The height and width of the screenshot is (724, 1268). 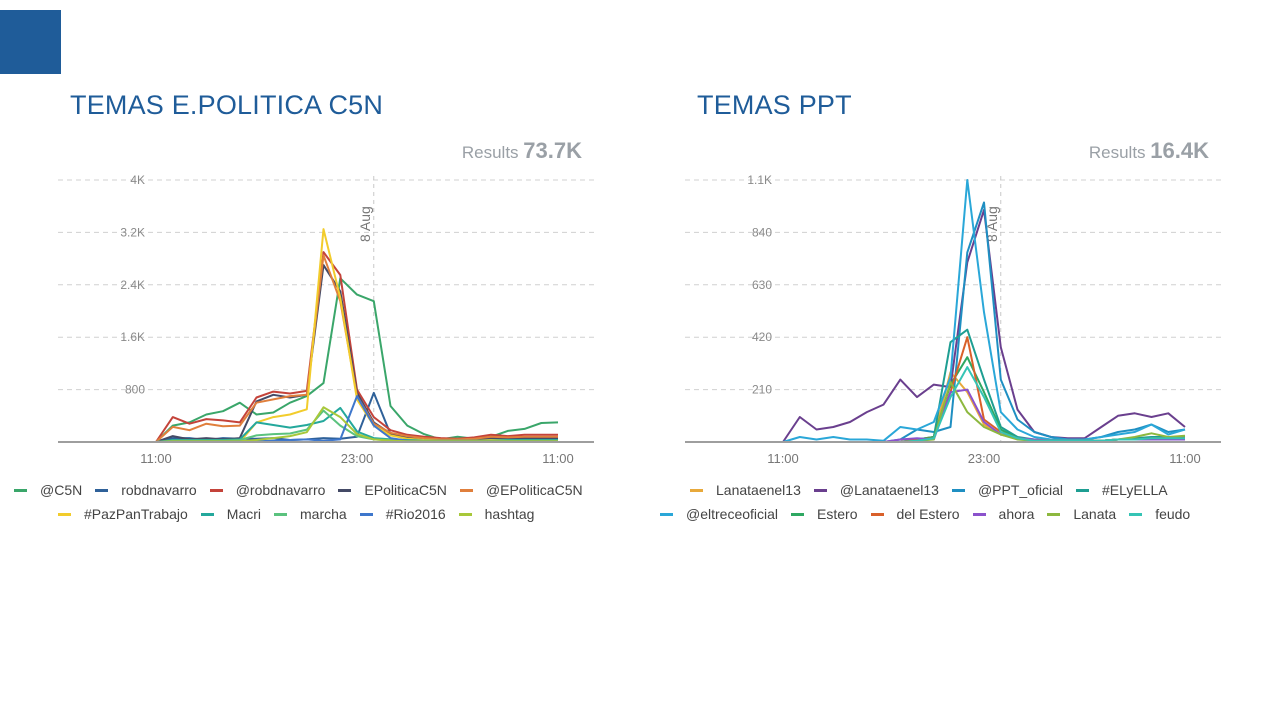 What do you see at coordinates (534, 490) in the screenshot?
I see `legend-label: @EPoliticaC5N` at bounding box center [534, 490].